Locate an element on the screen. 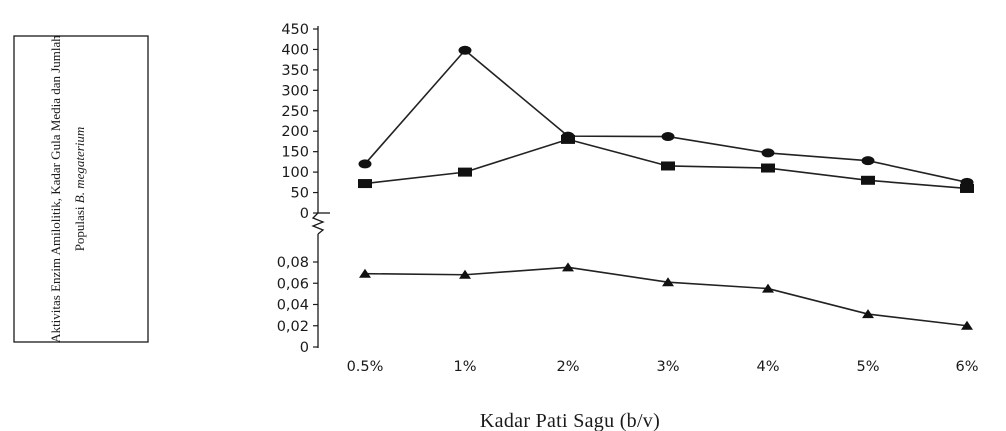 The width and height of the screenshot is (1006, 431). x-tick-label: 4% is located at coordinates (767, 367).